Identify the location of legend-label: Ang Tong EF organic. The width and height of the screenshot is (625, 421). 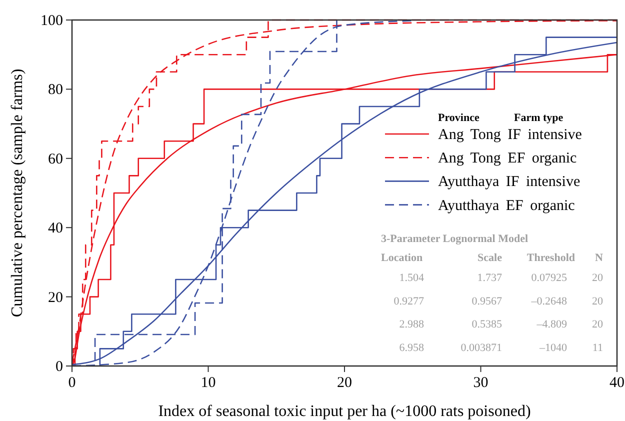
(507, 158).